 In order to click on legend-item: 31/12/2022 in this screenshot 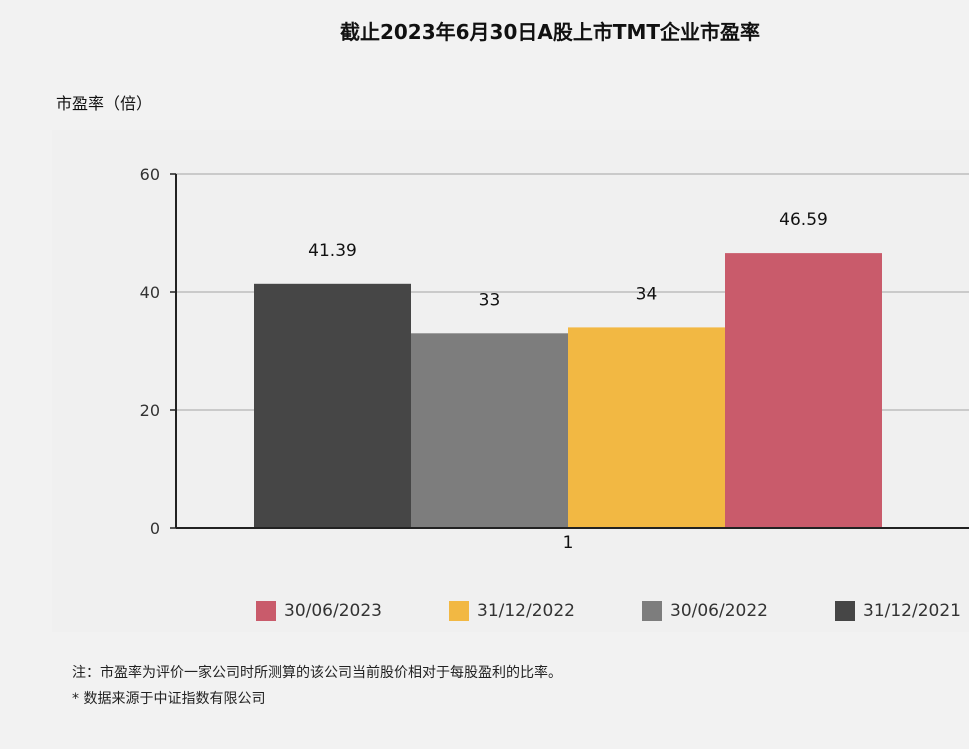, I will do `click(512, 611)`.